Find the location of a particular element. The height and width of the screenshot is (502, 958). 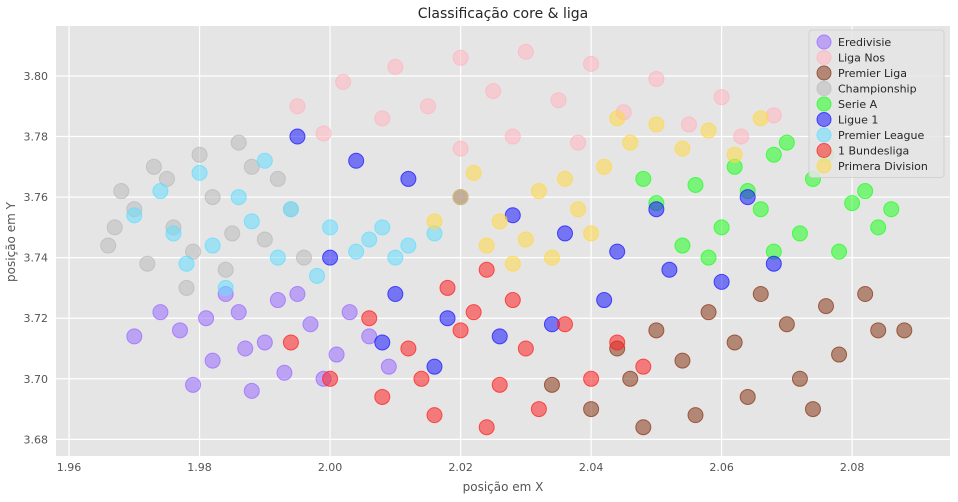

x-tick-label: 2.06 is located at coordinates (721, 467).